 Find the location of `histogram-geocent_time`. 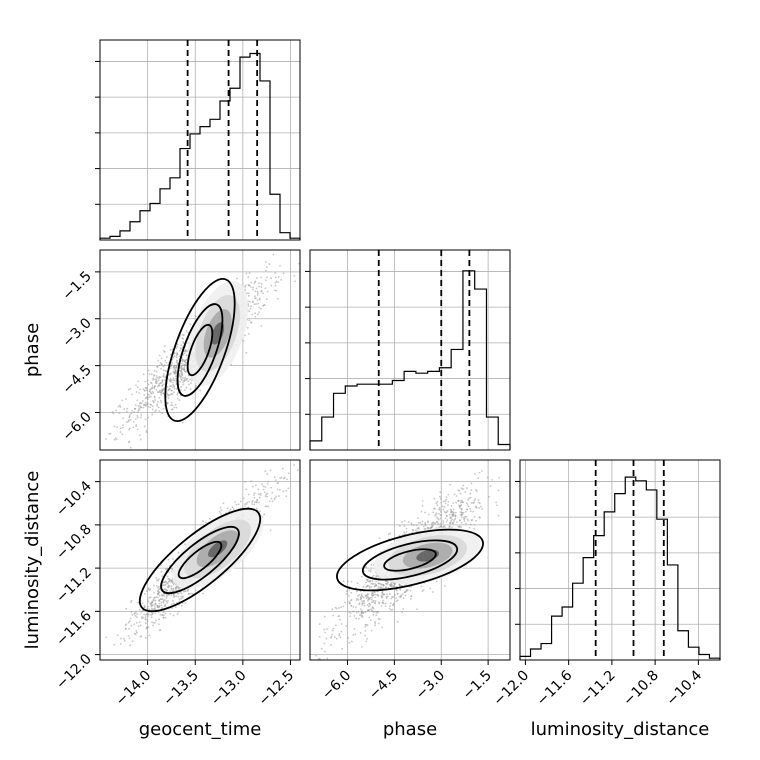

histogram-geocent_time is located at coordinates (200, 146).